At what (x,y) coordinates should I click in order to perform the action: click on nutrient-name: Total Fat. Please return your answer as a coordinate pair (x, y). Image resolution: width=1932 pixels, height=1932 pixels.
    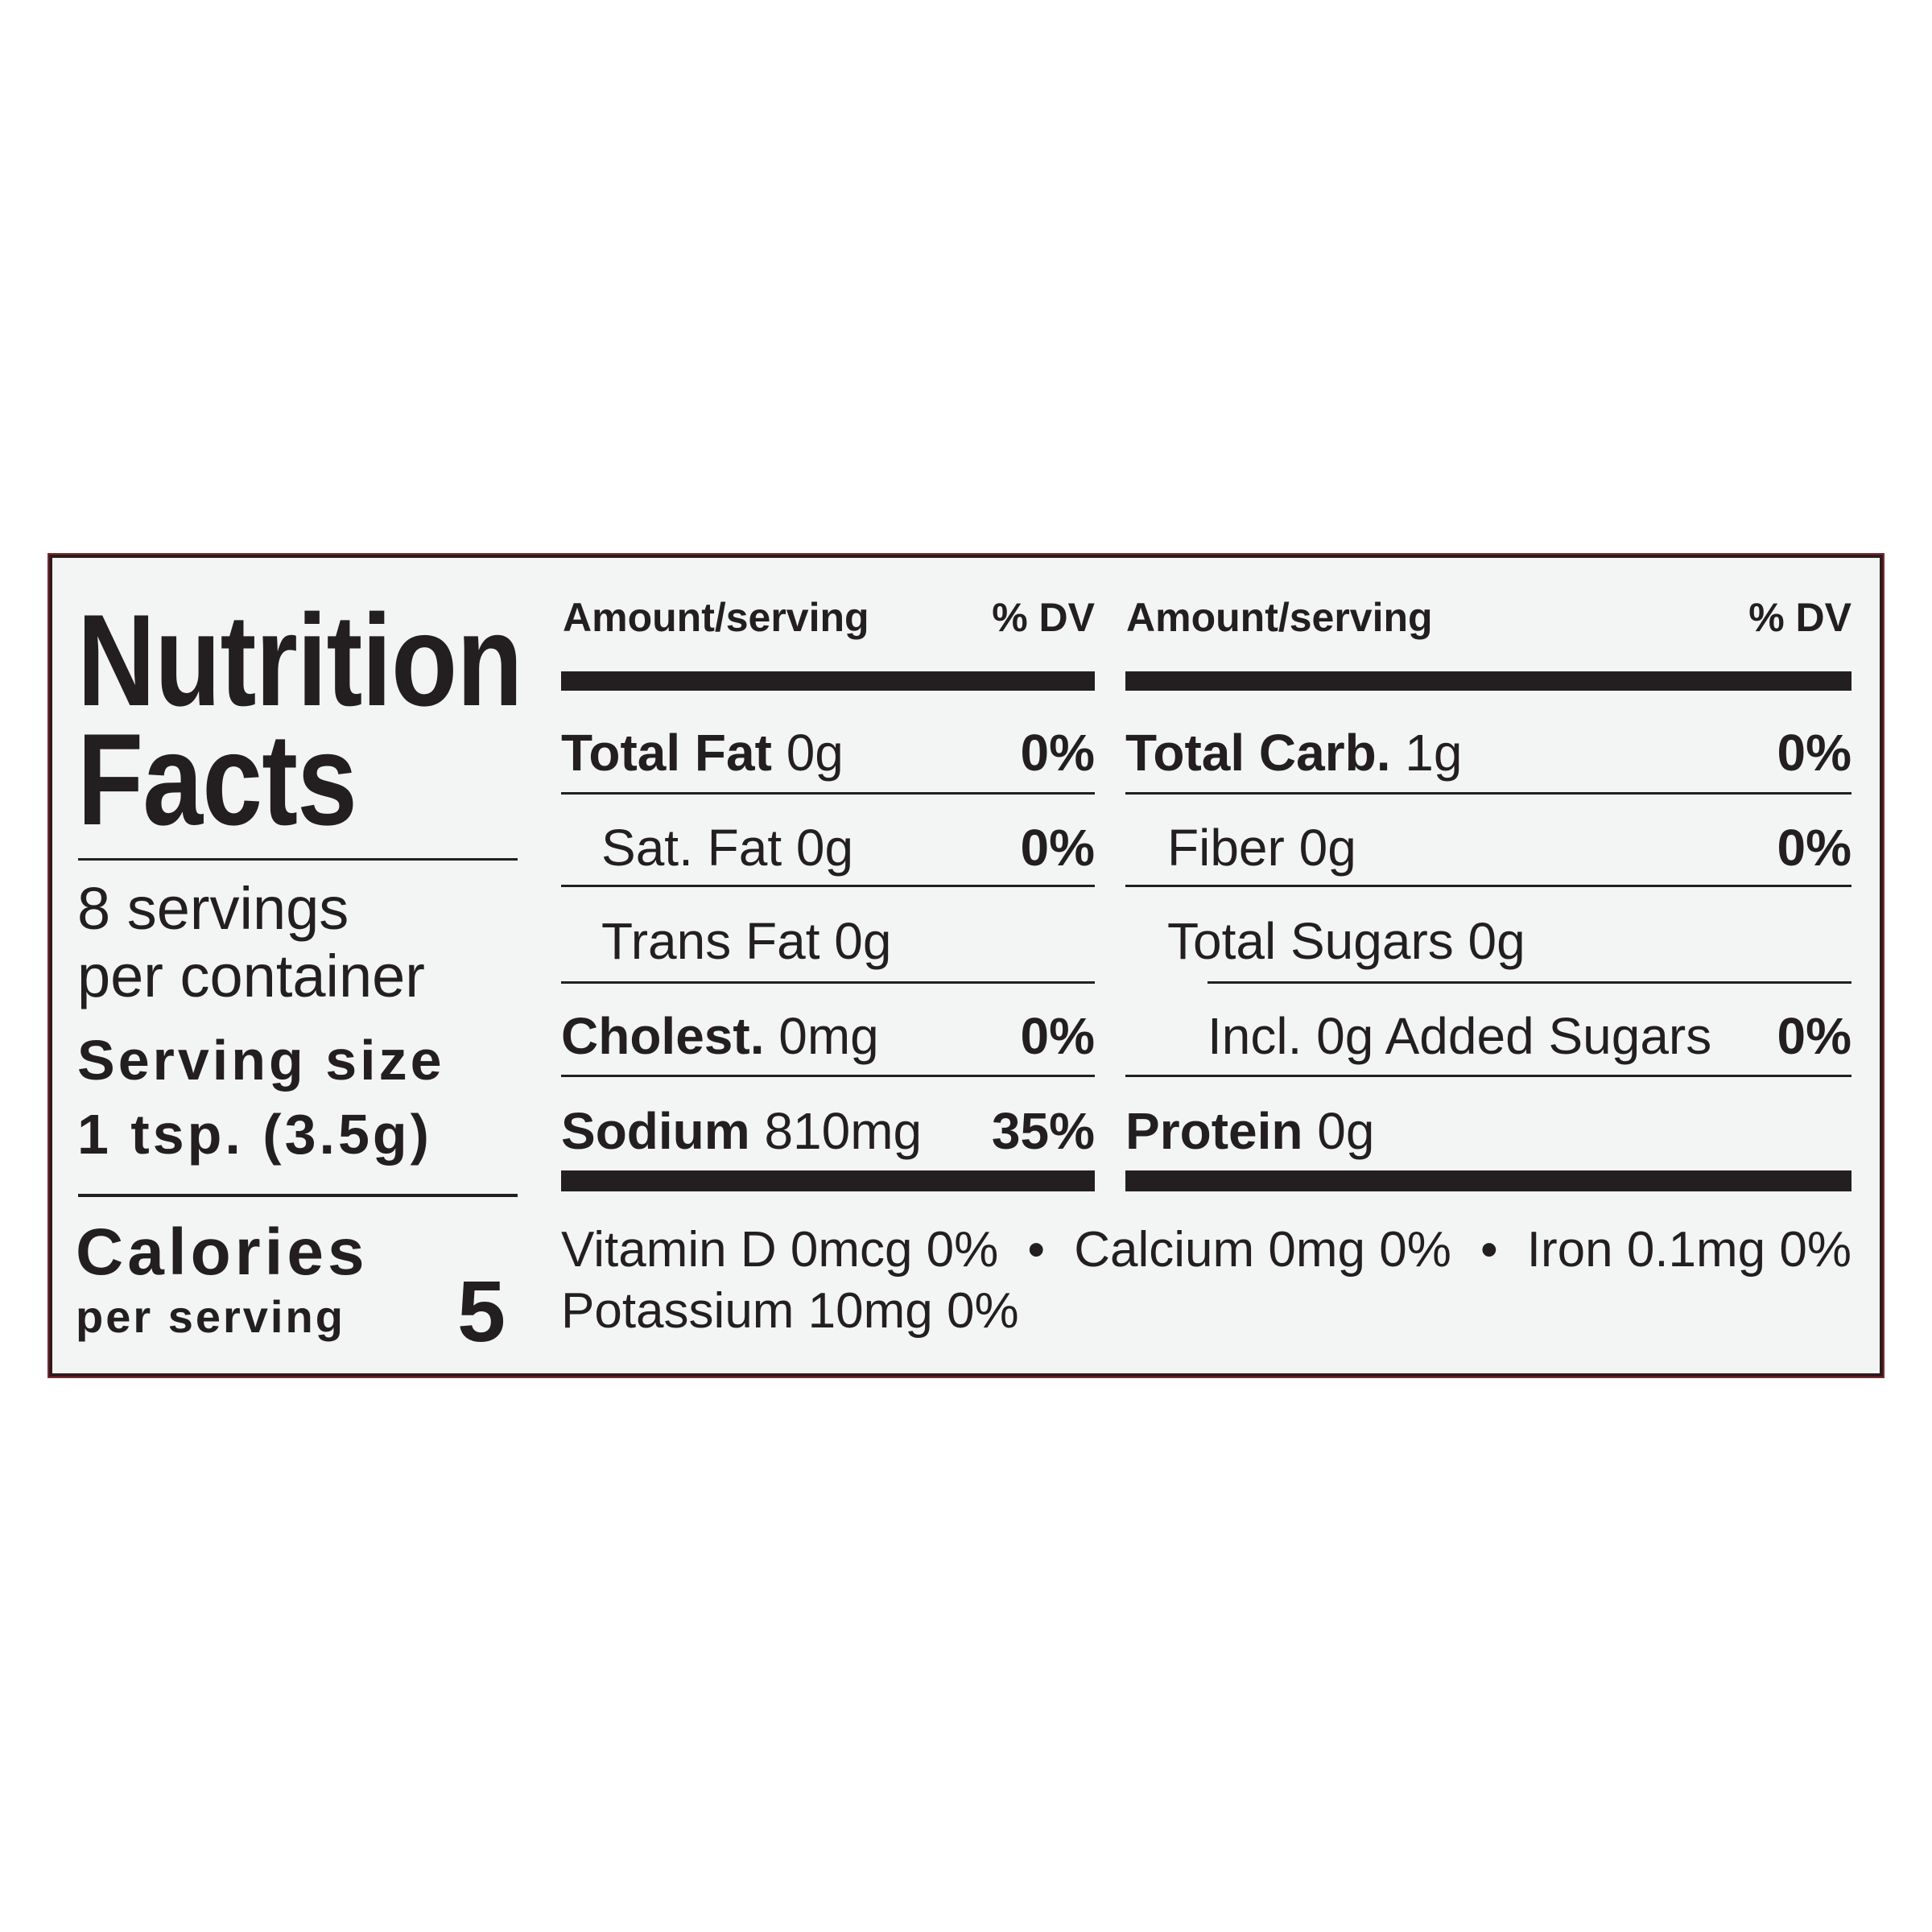
    Looking at the image, I should click on (666, 753).